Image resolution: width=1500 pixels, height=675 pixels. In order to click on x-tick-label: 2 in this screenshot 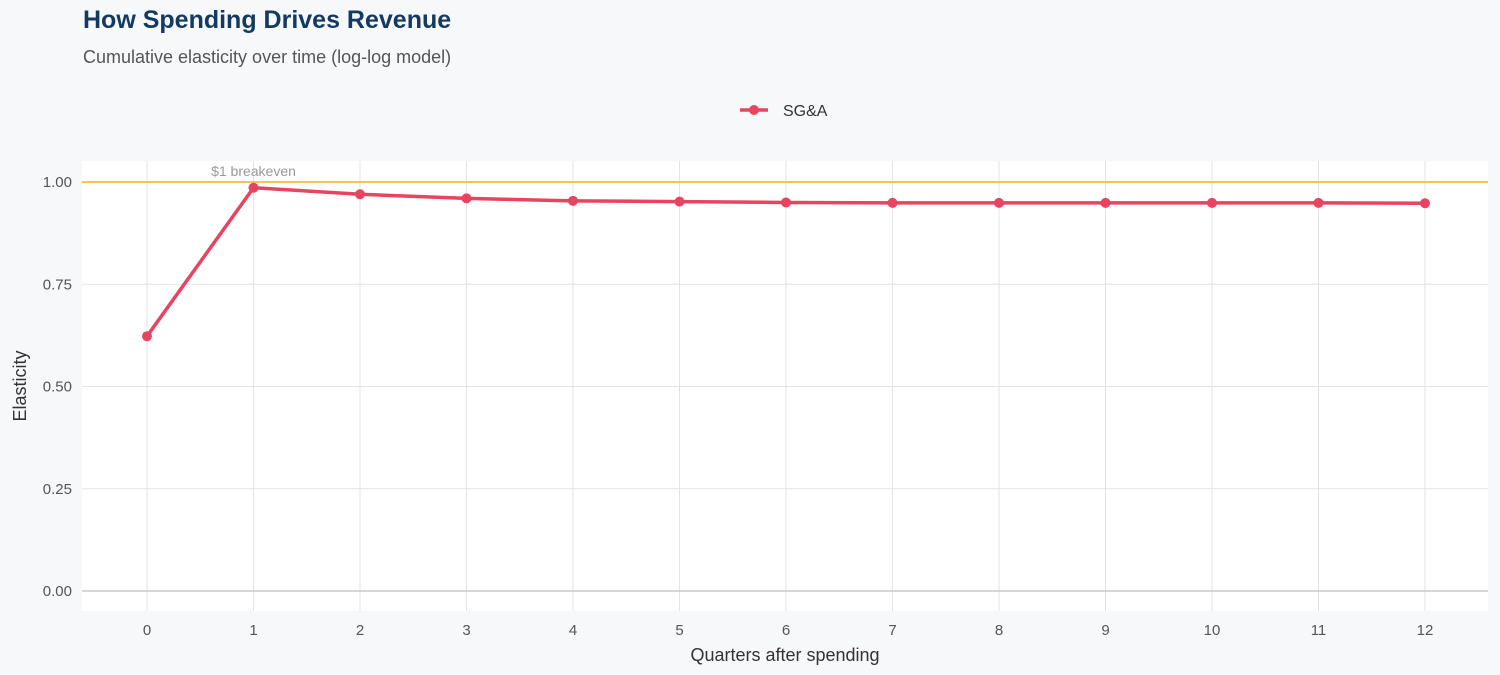, I will do `click(360, 630)`.